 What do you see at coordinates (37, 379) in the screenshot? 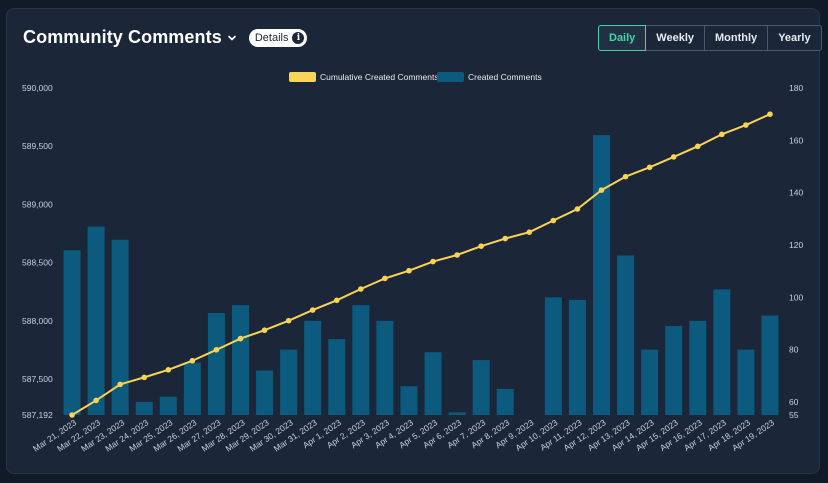
I see `left-tick-label: 587,500` at bounding box center [37, 379].